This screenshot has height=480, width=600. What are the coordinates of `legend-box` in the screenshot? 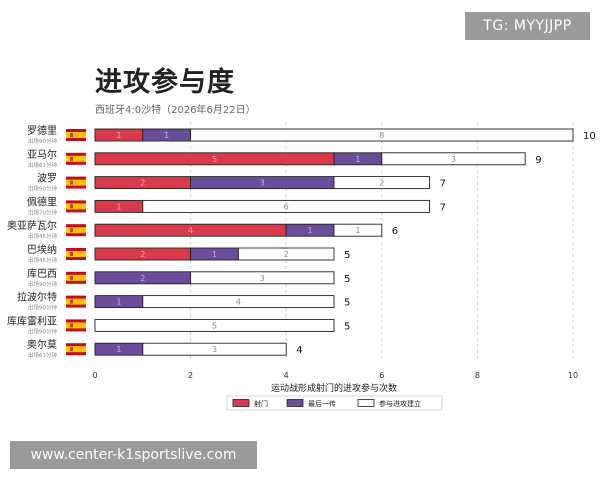 It's located at (334, 403).